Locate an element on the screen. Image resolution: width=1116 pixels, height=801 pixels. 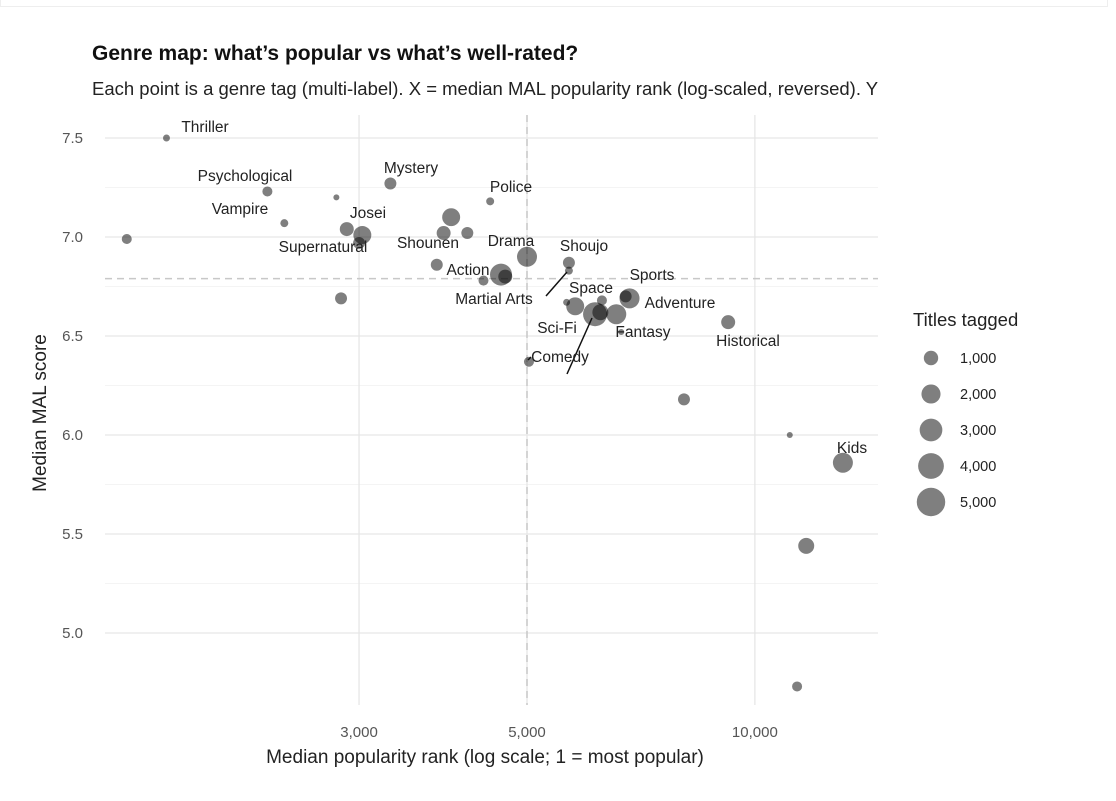
point-josei is located at coordinates (346, 229).